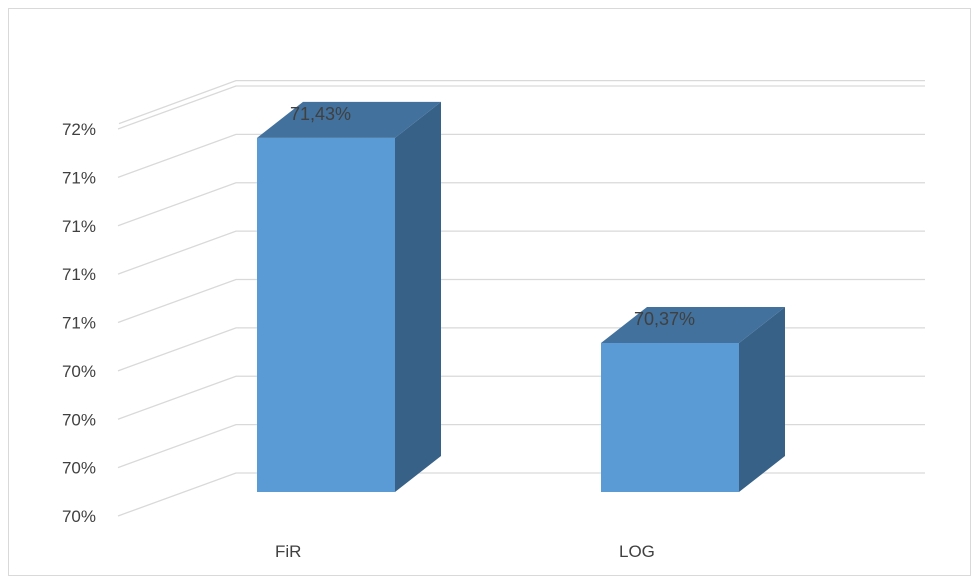  I want to click on bar-fir, so click(349, 297).